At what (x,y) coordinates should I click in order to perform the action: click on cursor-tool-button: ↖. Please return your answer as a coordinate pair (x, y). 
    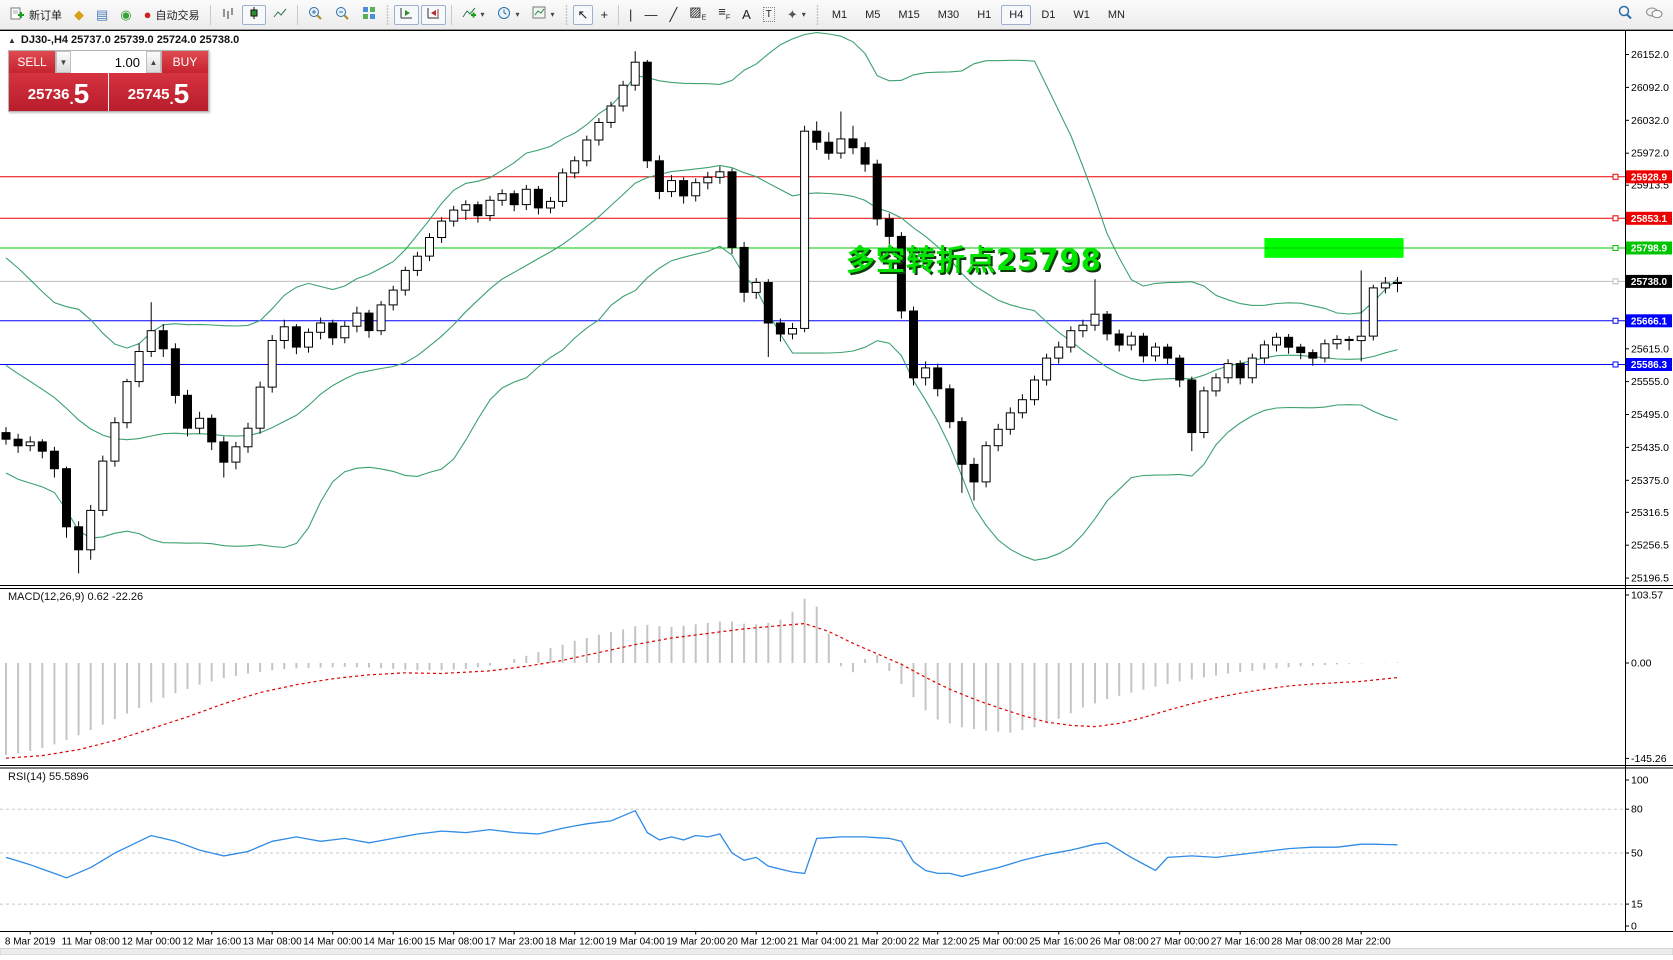
    Looking at the image, I should click on (583, 14).